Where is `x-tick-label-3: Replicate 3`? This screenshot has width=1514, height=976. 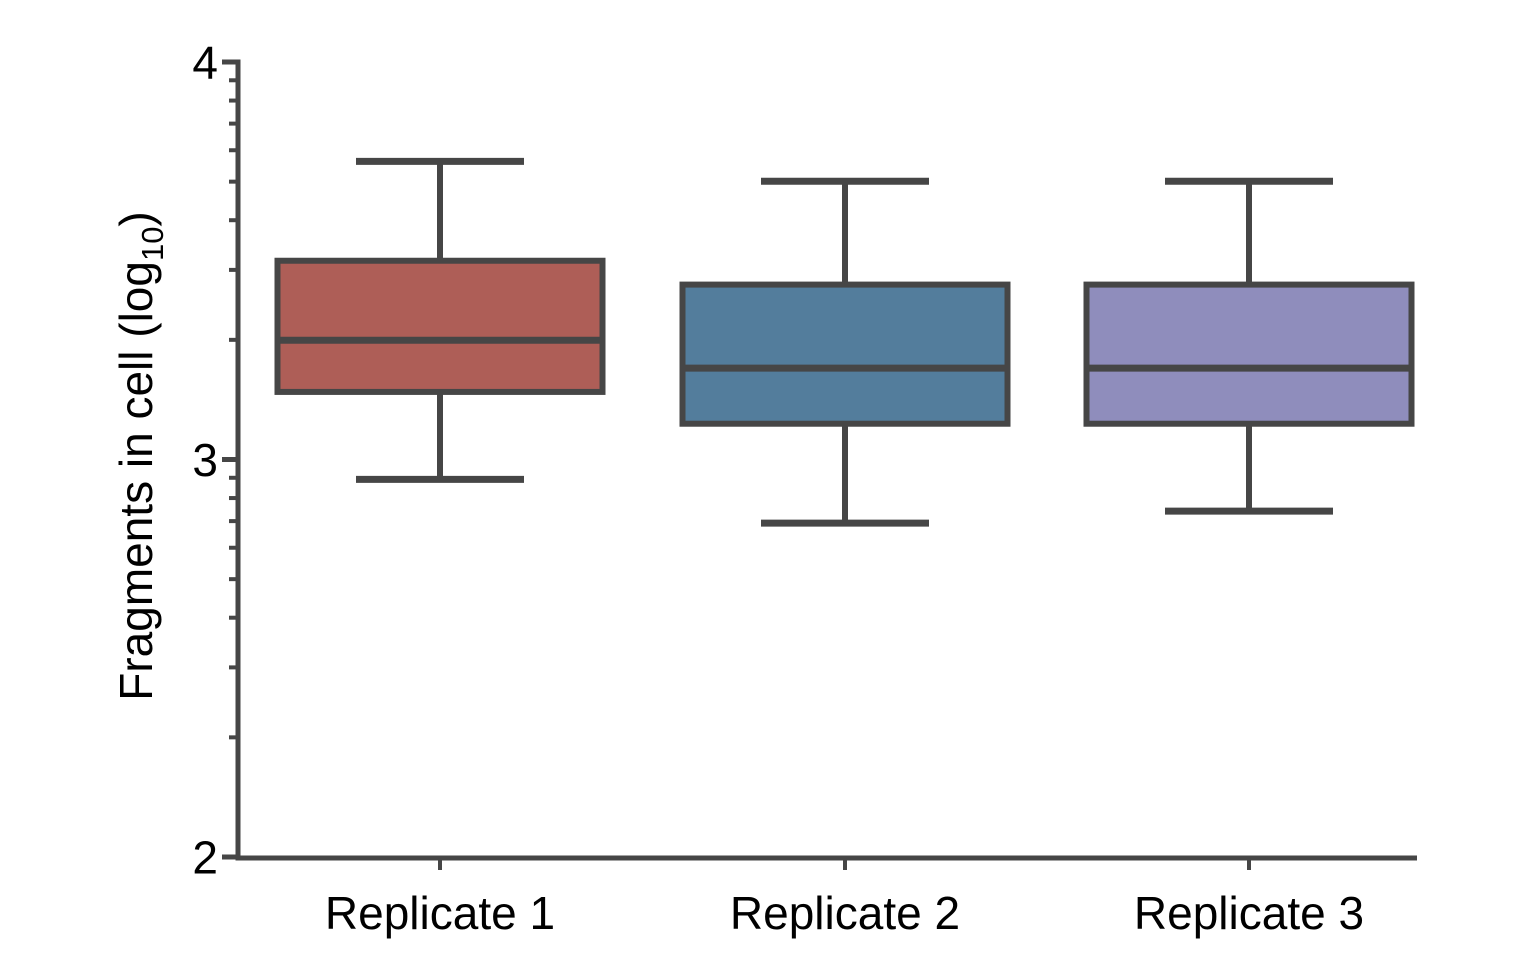 x-tick-label-3: Replicate 3 is located at coordinates (1249, 913).